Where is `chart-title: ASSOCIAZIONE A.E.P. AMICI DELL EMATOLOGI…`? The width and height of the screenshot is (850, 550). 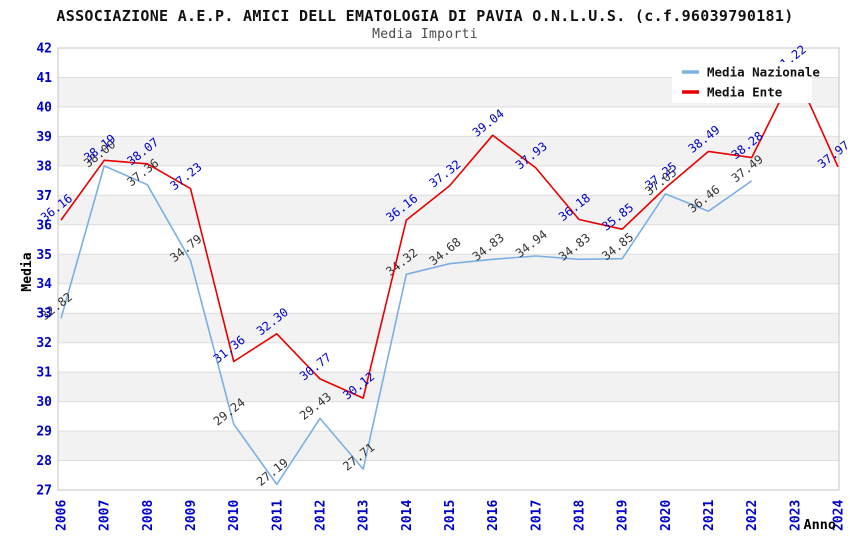
chart-title: ASSOCIAZIONE A.E.P. AMICI DELL EMATOLOGI… is located at coordinates (425, 16).